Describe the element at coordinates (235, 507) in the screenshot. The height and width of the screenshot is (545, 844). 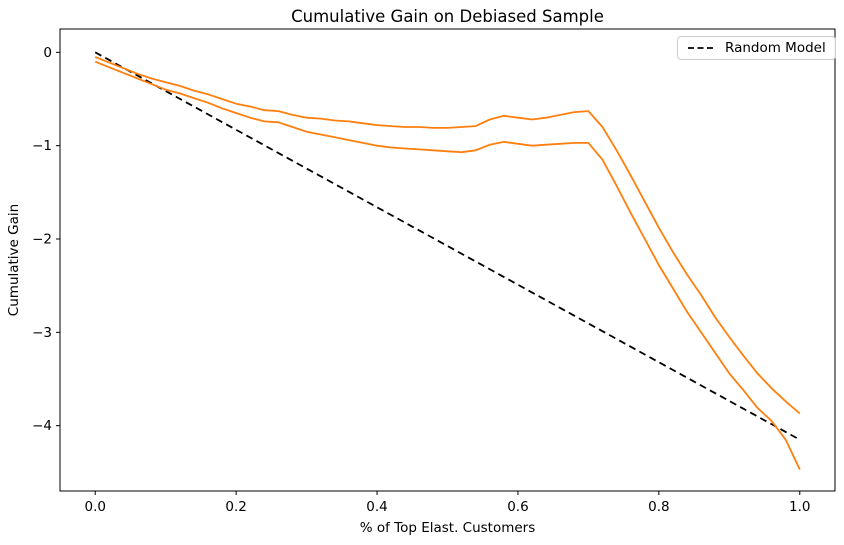
I see `x-tick-label: 0.2` at that location.